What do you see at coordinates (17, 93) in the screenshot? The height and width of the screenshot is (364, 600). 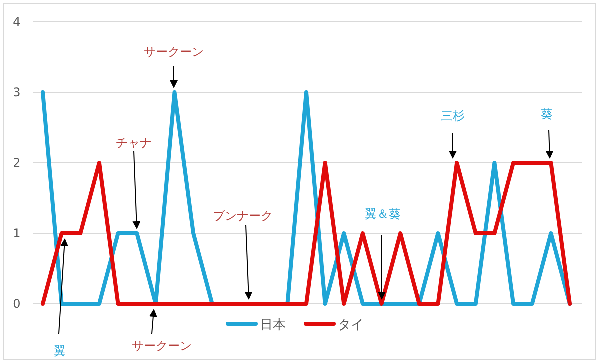 I see `y-tick-label: 3` at bounding box center [17, 93].